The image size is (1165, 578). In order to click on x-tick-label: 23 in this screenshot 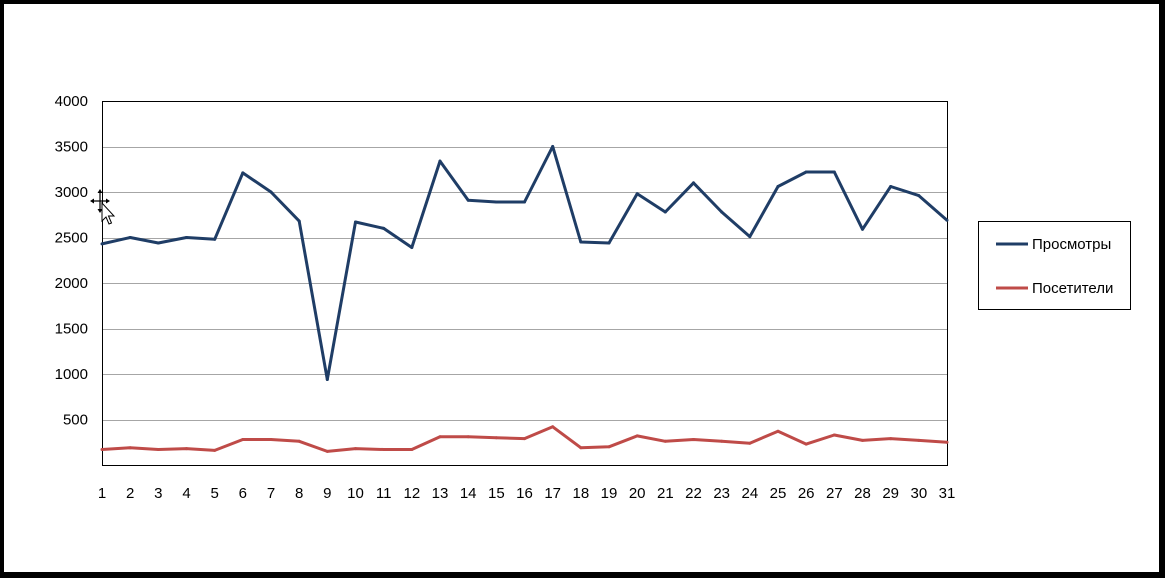, I will do `click(721, 493)`.